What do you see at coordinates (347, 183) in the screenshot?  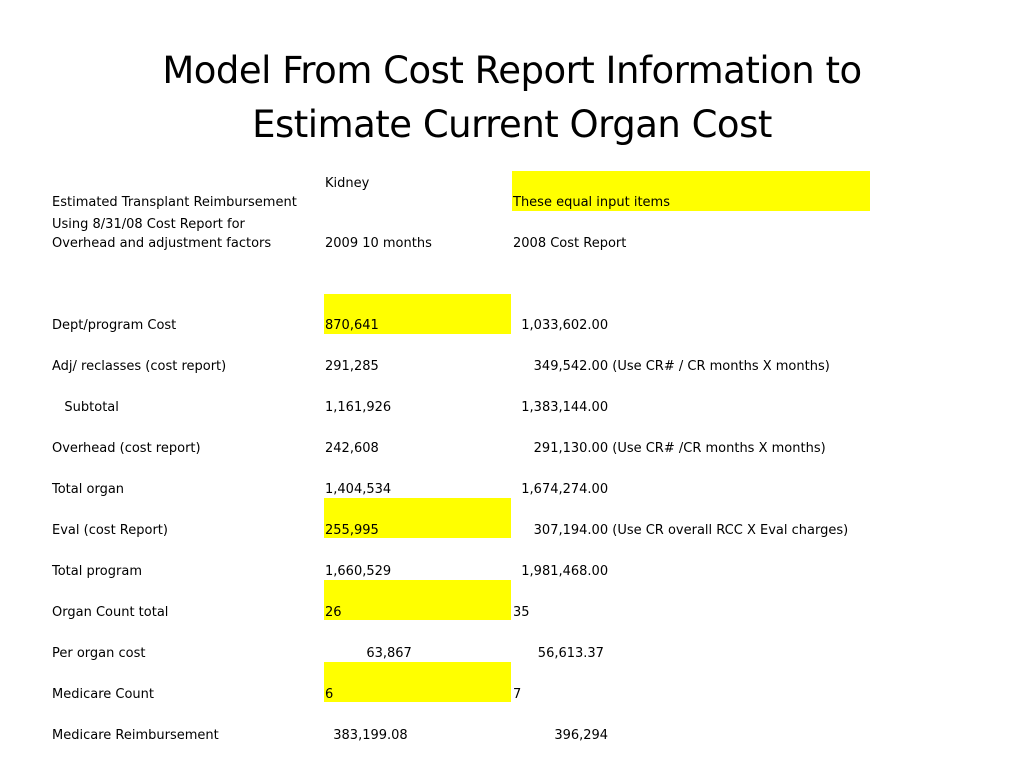 I see `kidney-heading: Kidney` at bounding box center [347, 183].